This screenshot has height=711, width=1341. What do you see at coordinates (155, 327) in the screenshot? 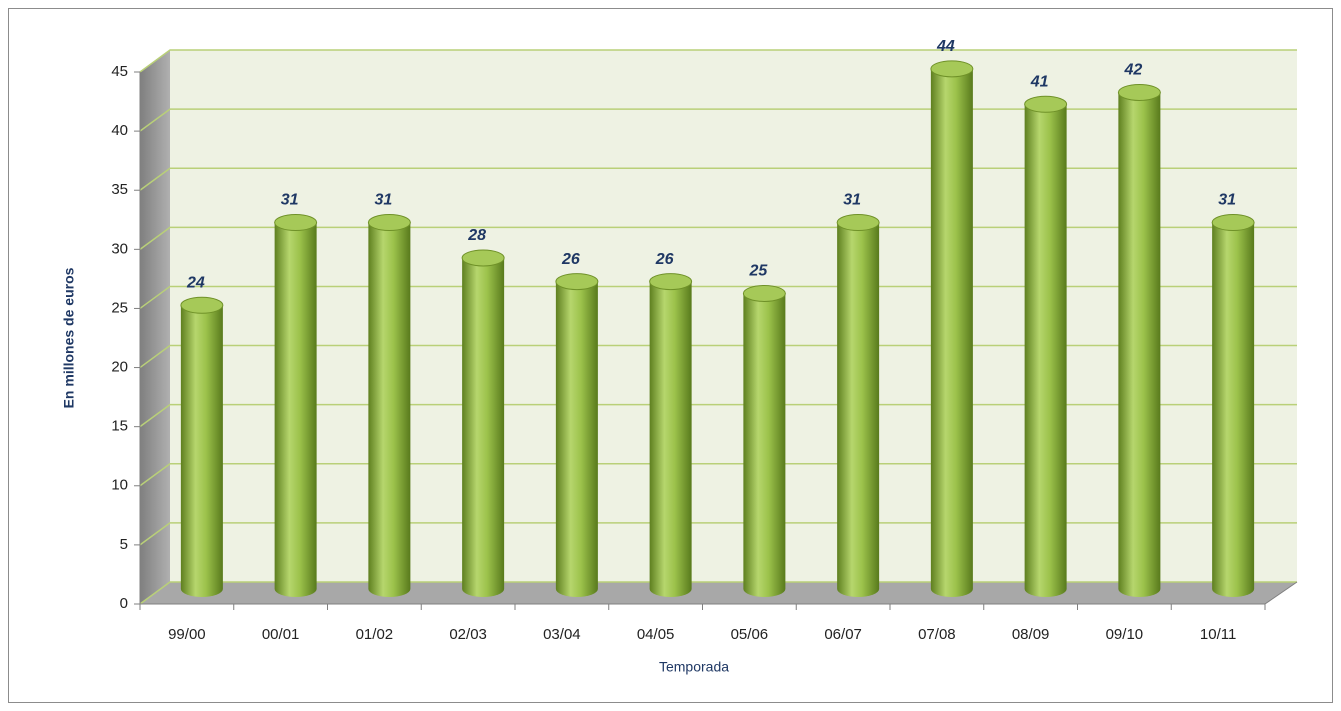
I see `side-wall` at bounding box center [155, 327].